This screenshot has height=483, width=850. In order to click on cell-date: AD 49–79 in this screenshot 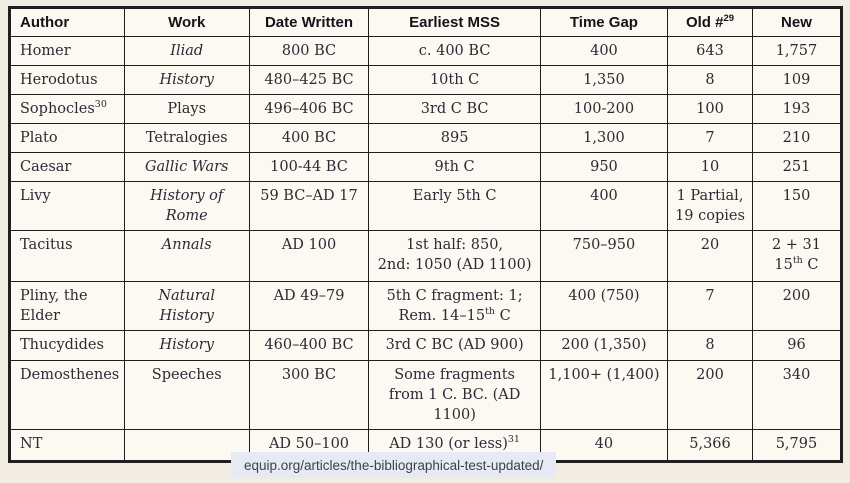, I will do `click(309, 306)`.